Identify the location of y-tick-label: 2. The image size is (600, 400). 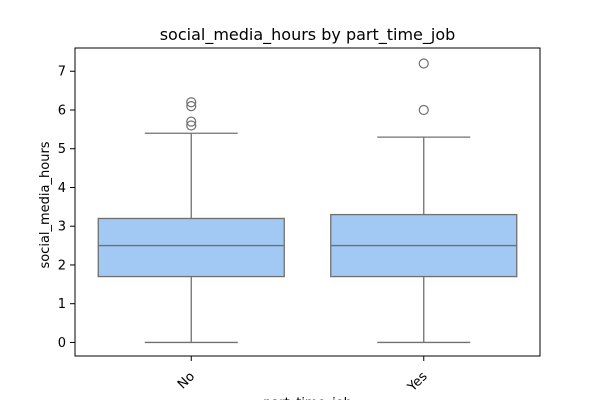
(62, 265).